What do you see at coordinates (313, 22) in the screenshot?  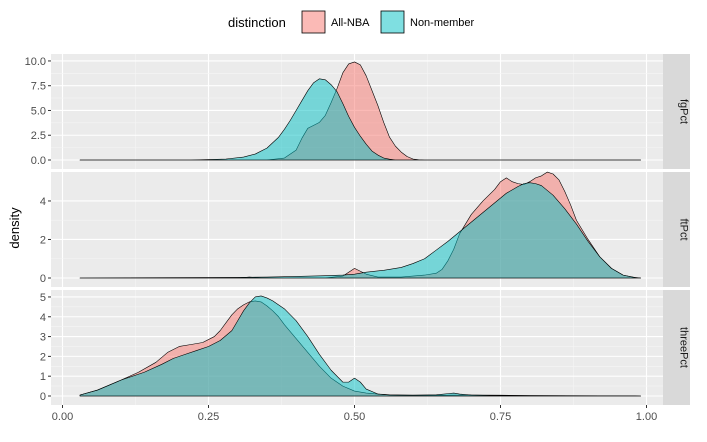 I see `legend-key-all-nba` at bounding box center [313, 22].